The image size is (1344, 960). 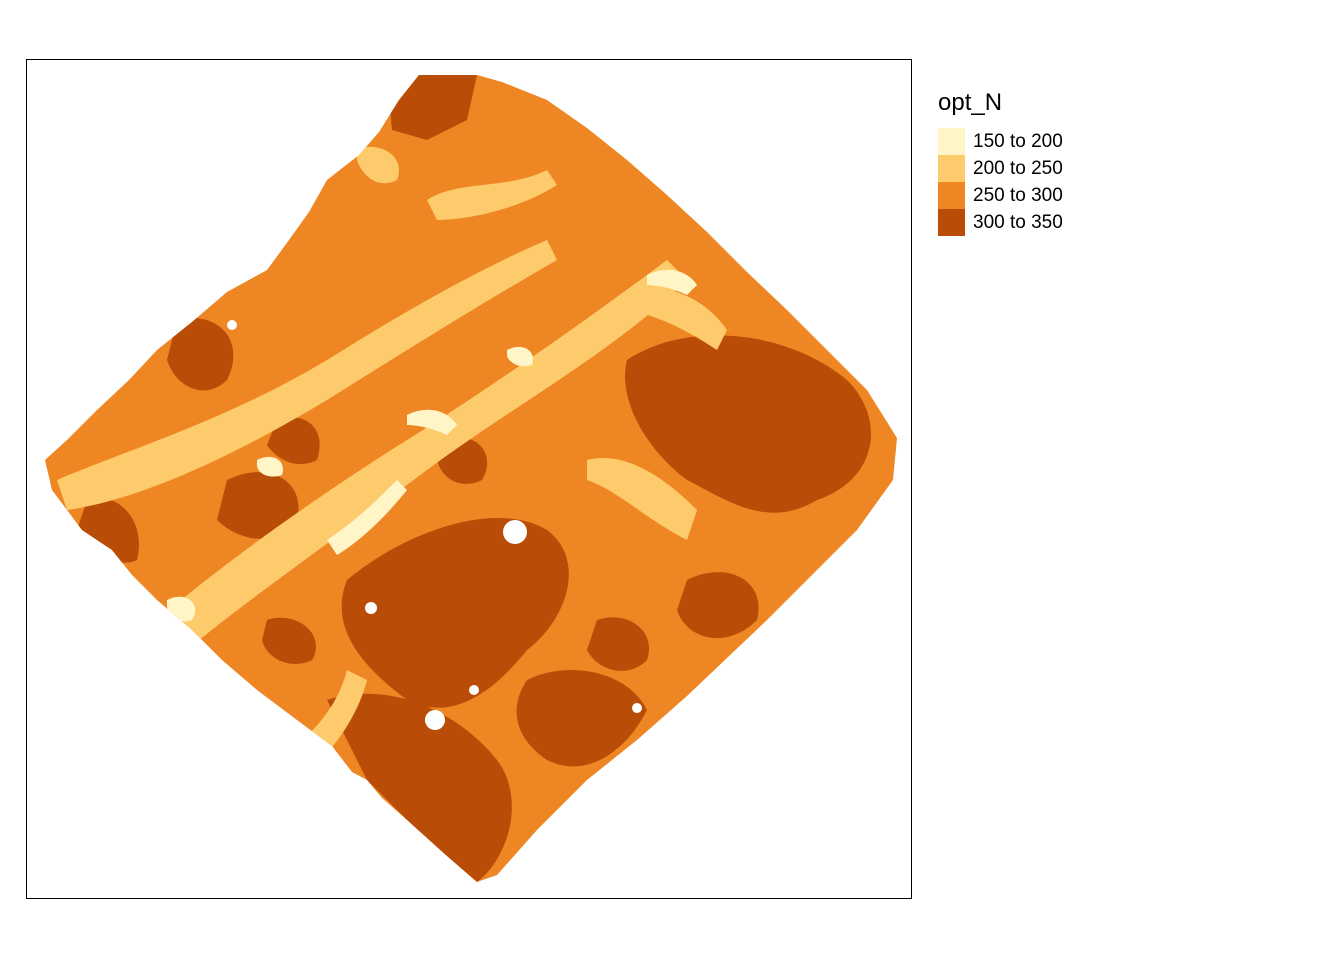 I want to click on legend-item-300-350: 300 to 350, so click(x=1000, y=222).